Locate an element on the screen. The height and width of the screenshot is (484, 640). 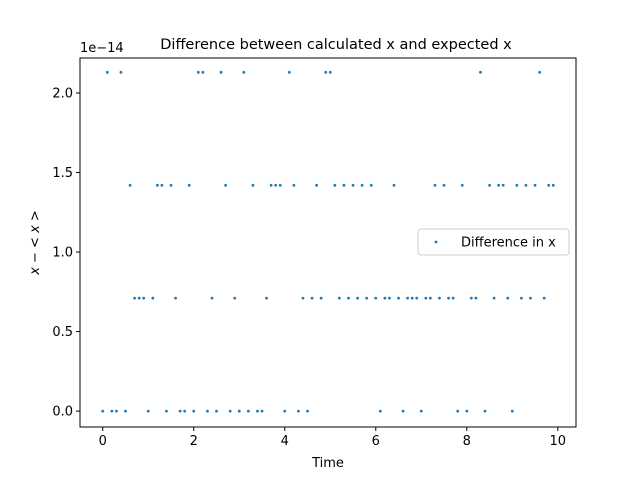
y-tick-label: 0.0 is located at coordinates (62, 412).